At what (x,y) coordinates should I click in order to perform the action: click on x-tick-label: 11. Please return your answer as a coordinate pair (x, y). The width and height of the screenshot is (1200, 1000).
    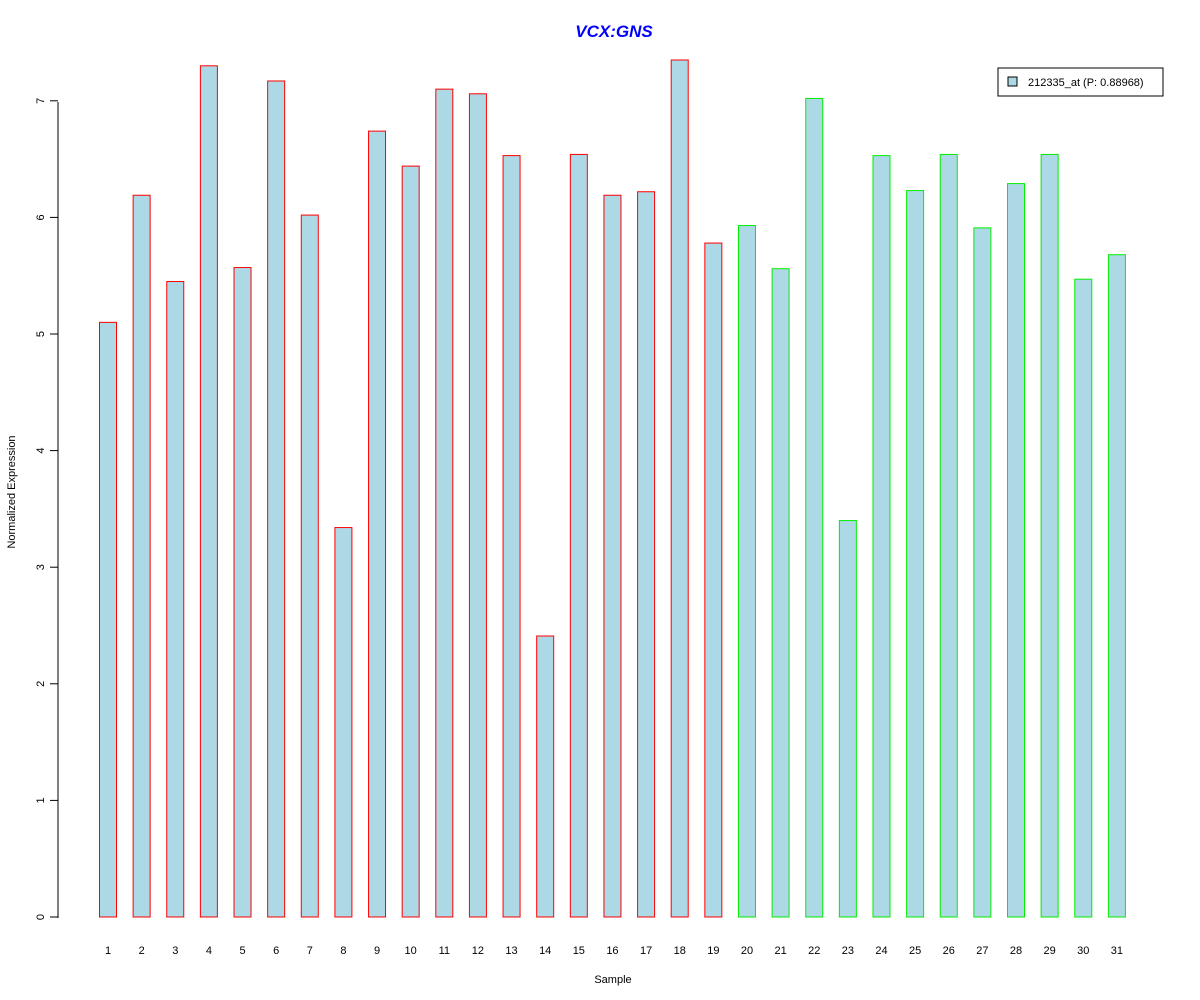
    Looking at the image, I should click on (444, 951).